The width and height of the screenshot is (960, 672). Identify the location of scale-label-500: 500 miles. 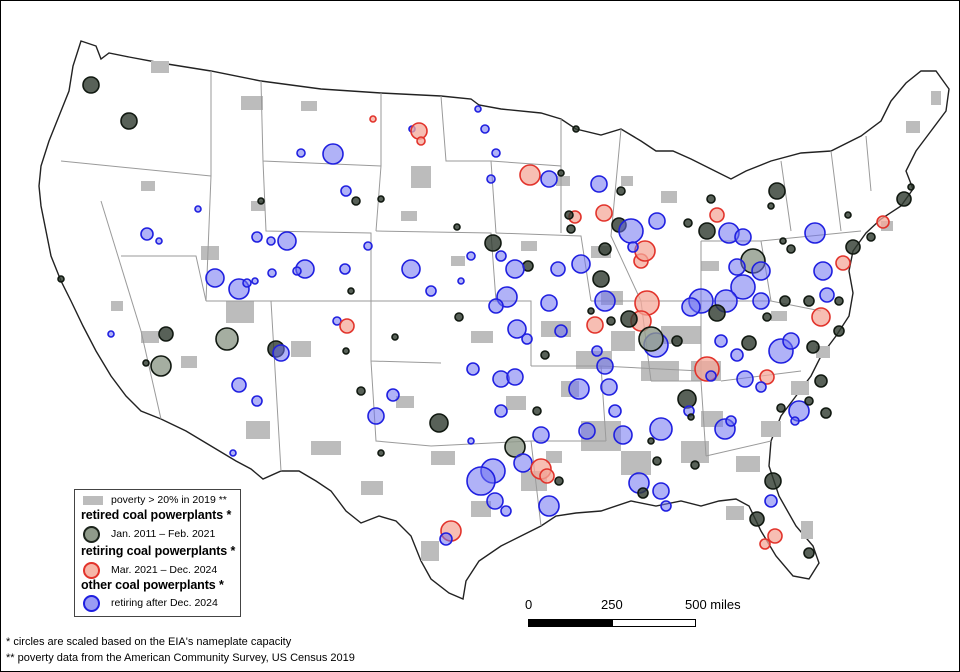
(713, 604).